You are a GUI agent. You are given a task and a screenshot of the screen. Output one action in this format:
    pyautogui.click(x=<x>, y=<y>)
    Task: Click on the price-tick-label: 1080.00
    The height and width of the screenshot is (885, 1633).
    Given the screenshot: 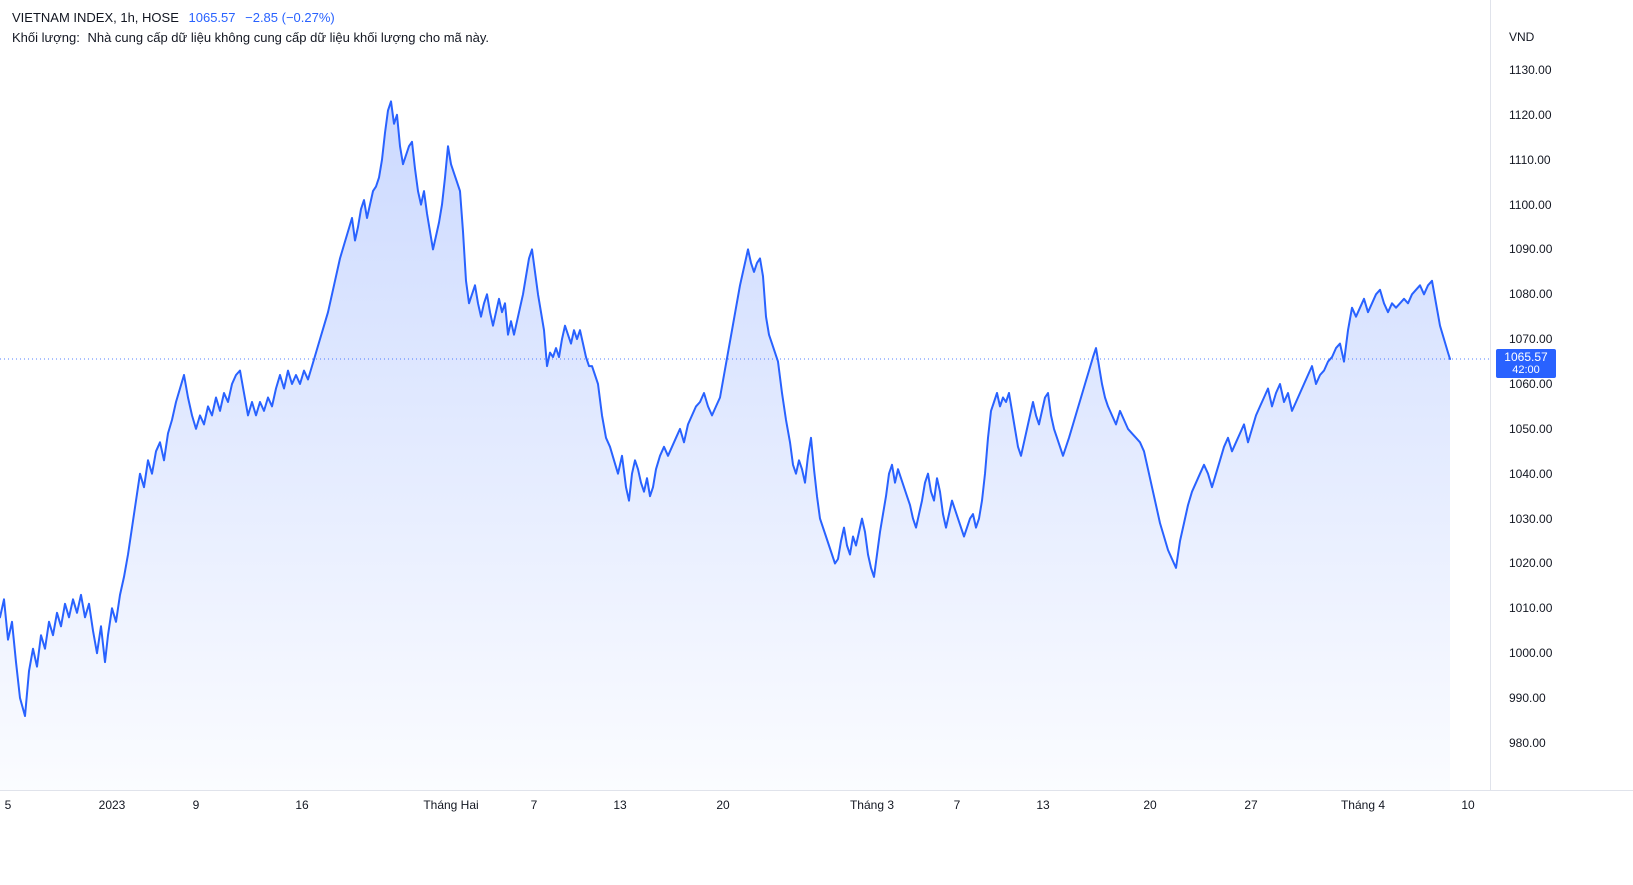 What is the action you would take?
    pyautogui.click(x=1531, y=294)
    